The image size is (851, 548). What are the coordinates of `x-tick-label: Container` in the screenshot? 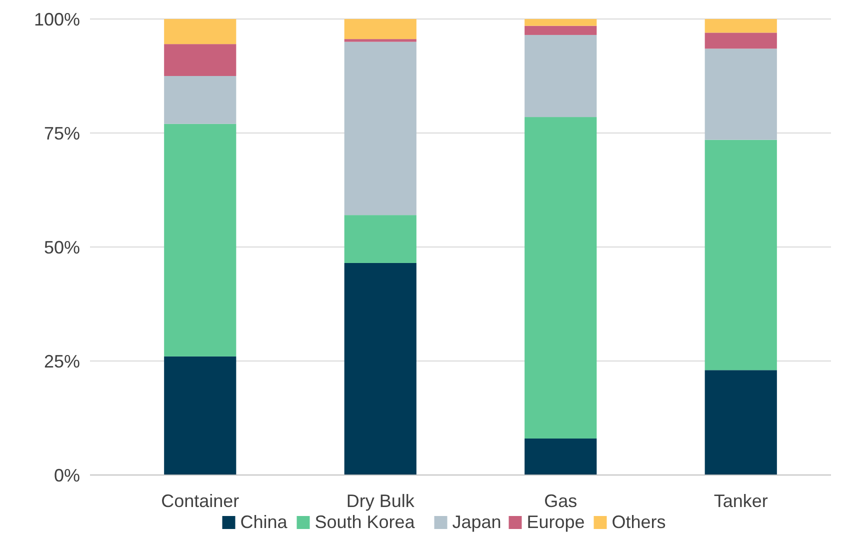 It's located at (200, 501).